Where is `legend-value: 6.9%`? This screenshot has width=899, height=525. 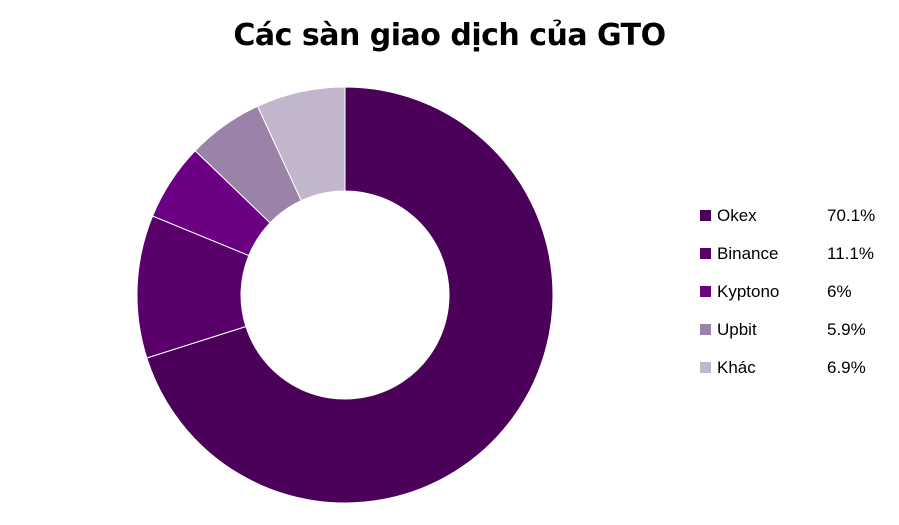
legend-value: 6.9% is located at coordinates (846, 367).